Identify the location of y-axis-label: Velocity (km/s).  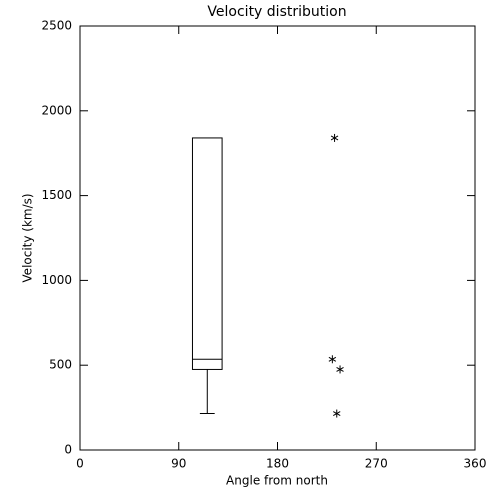
(28, 237).